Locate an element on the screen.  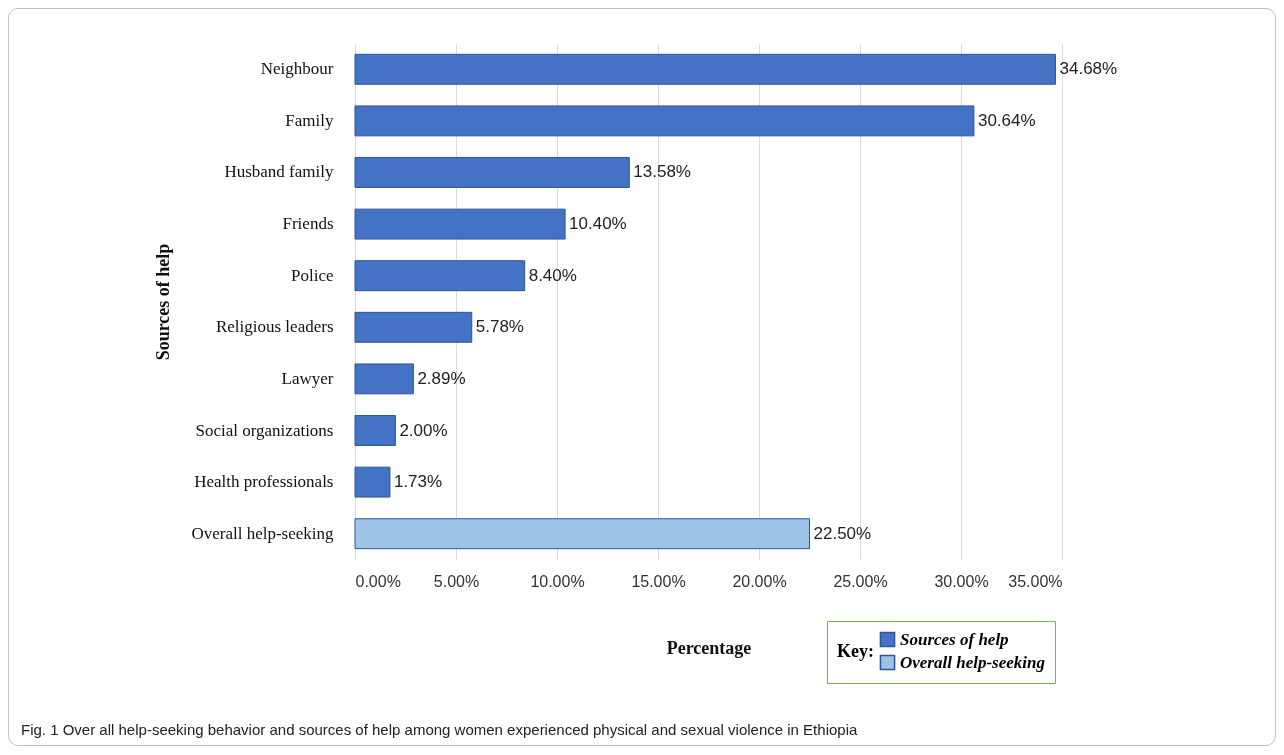
y-tick-label: Religious leaders is located at coordinates (274, 327).